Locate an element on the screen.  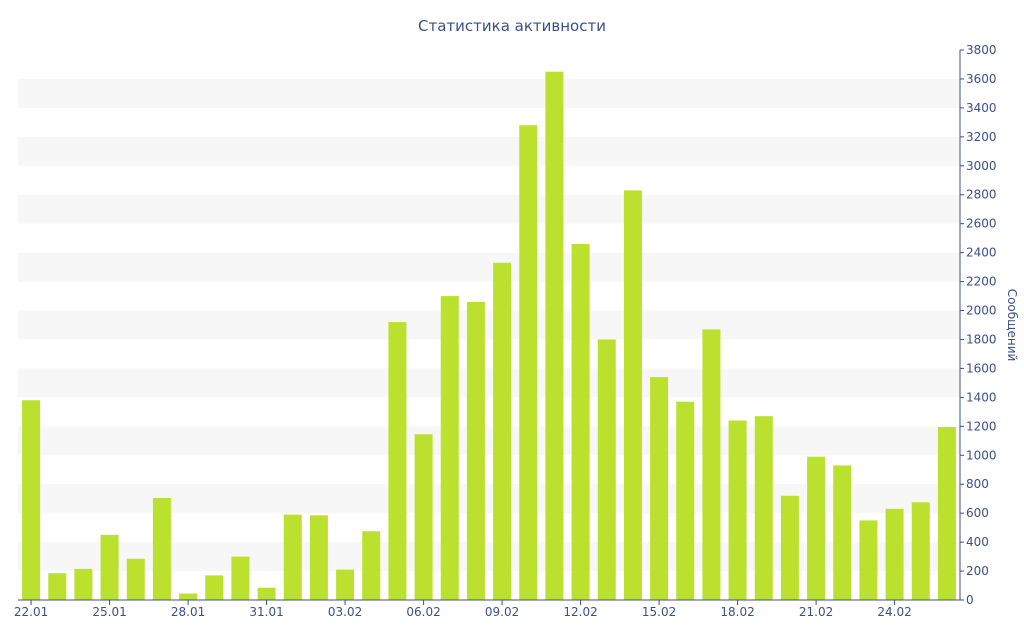
y-tick-label: 3600 is located at coordinates (981, 79).